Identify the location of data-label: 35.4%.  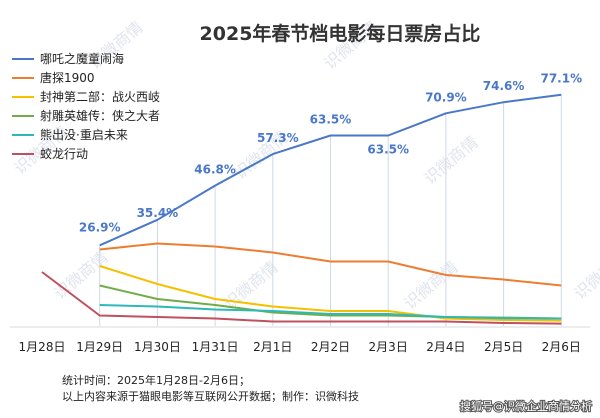
(158, 213).